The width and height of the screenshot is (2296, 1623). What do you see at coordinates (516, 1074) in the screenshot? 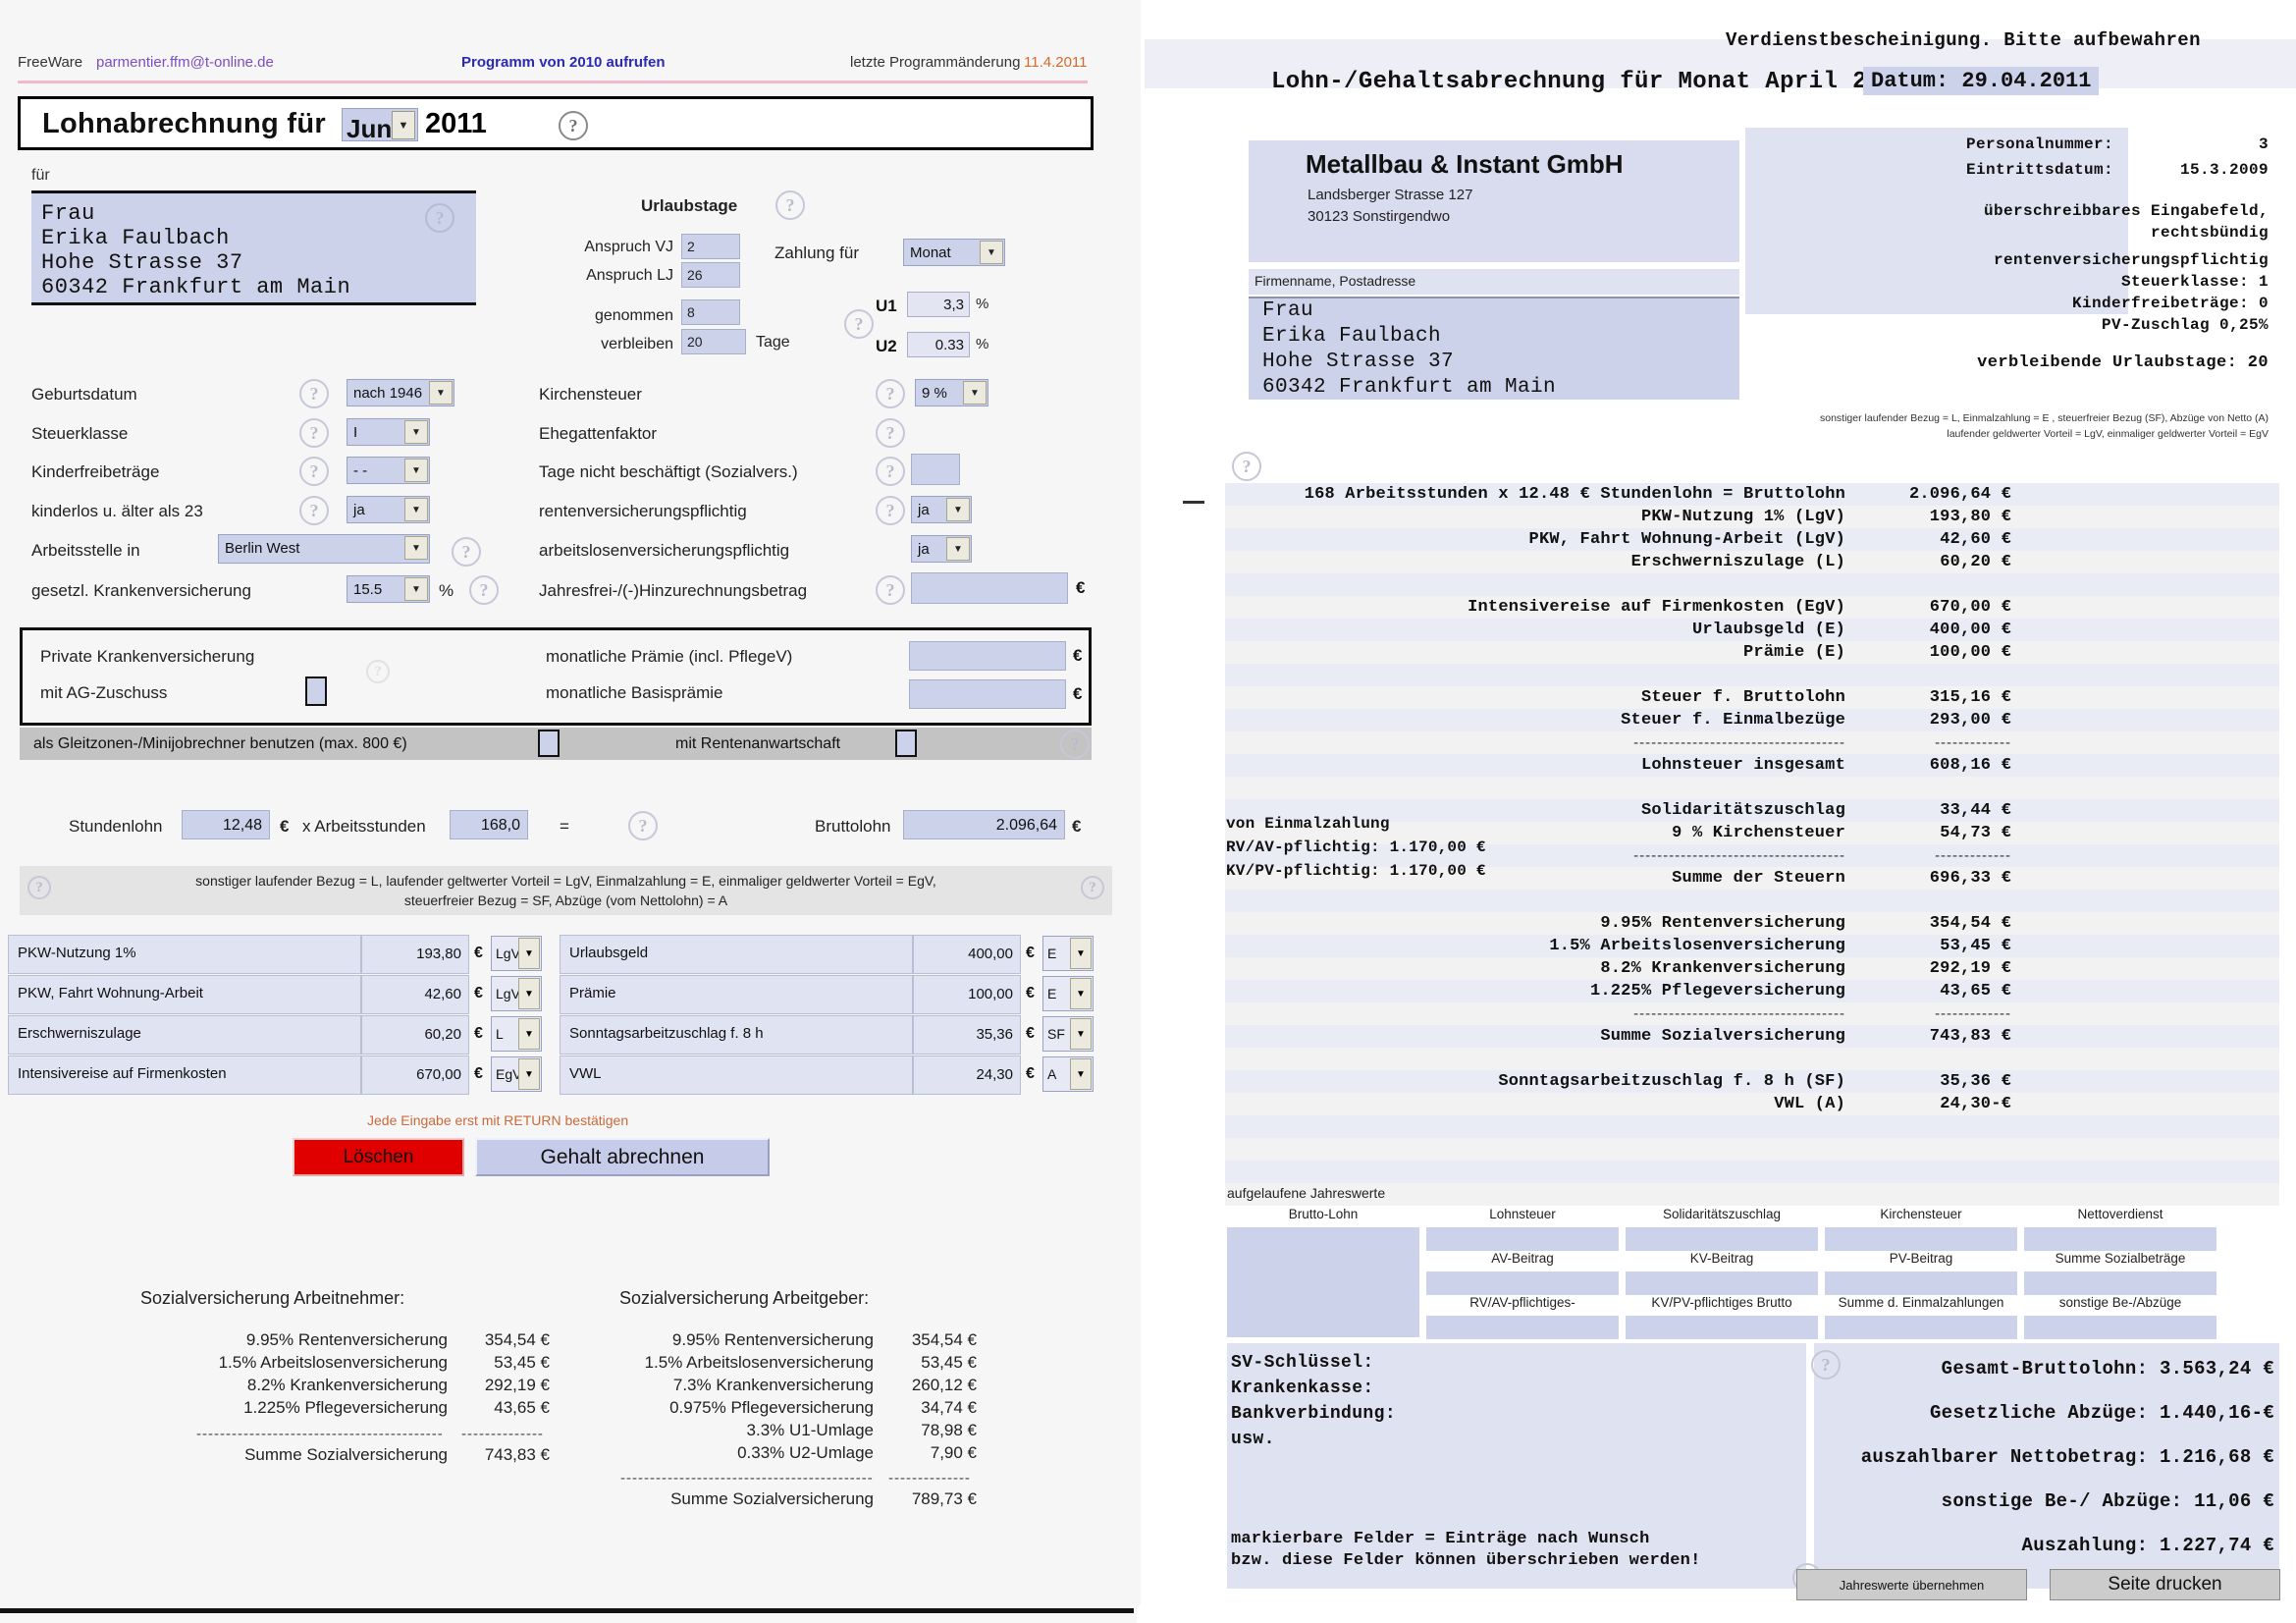
I see `bonus-type-select-3: EgV ▼` at bounding box center [516, 1074].